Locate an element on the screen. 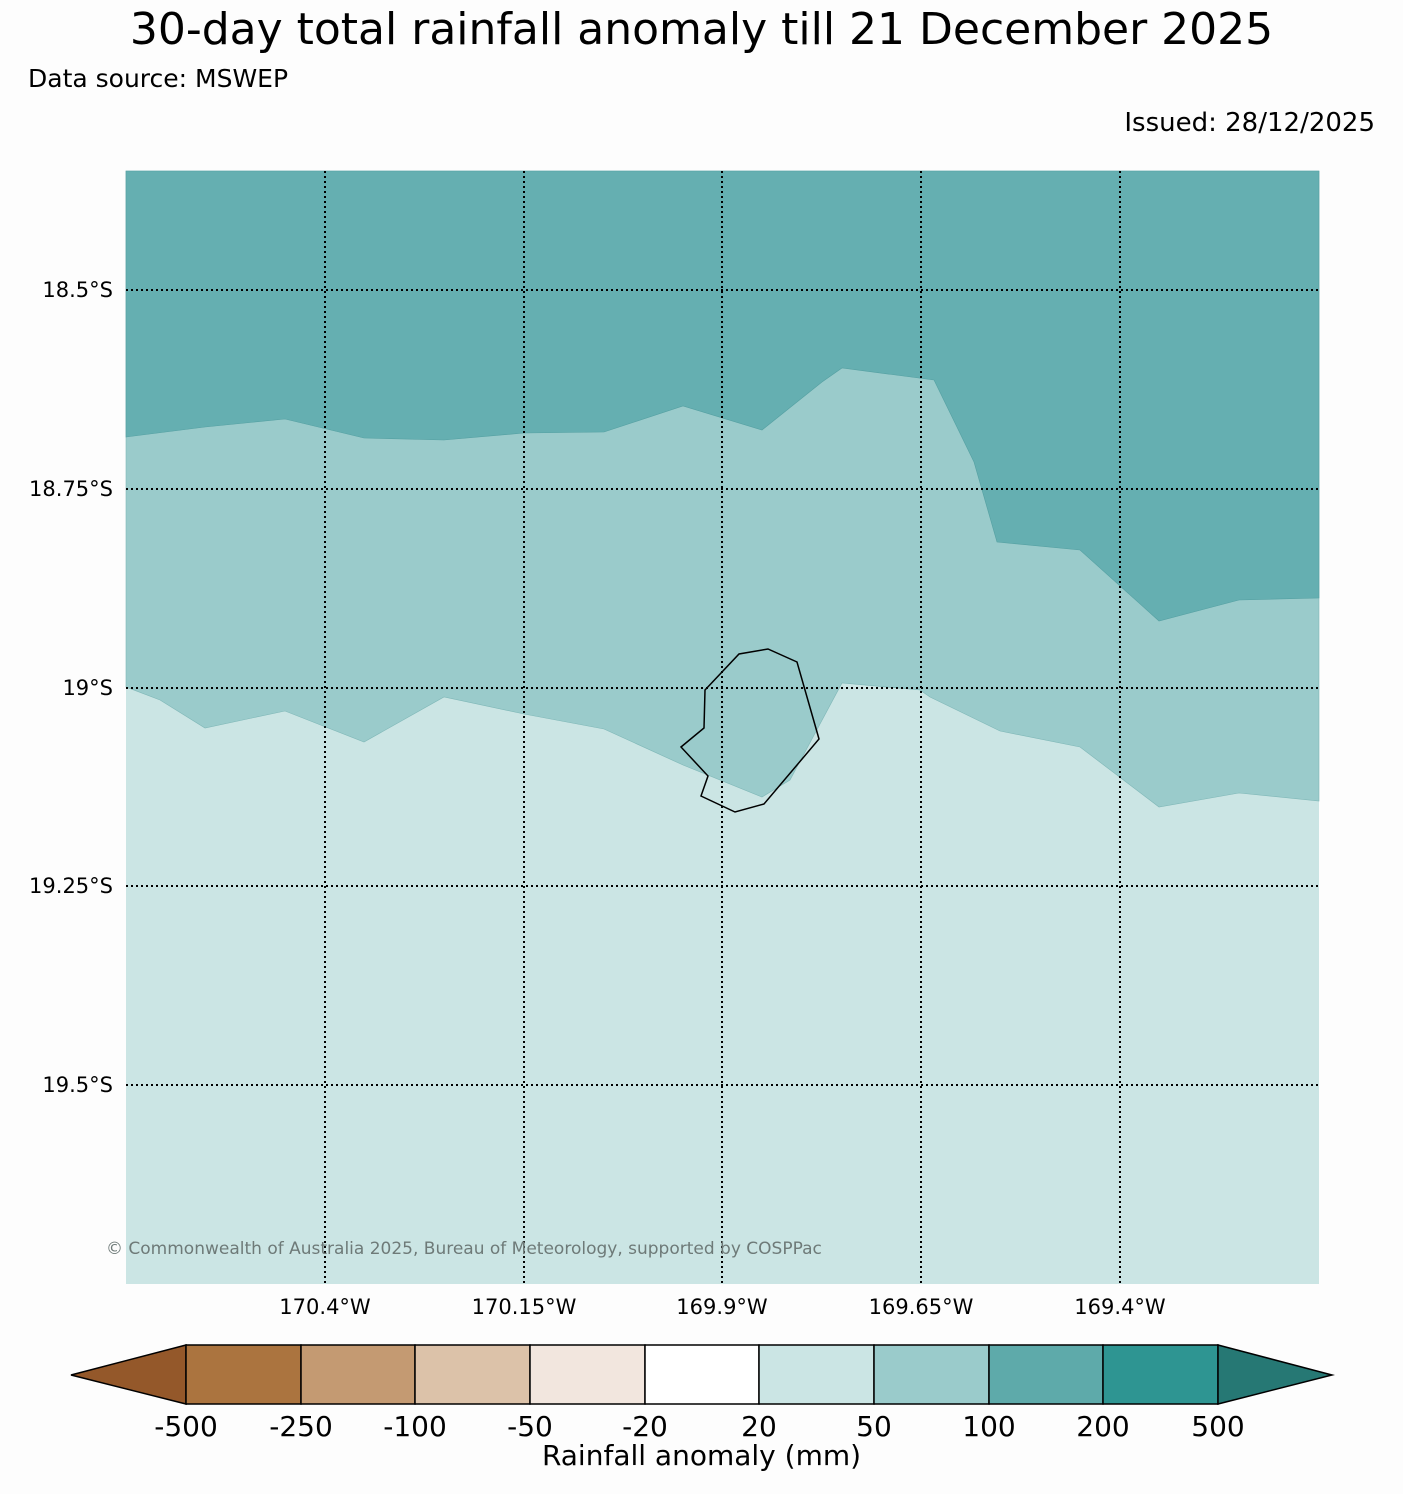 Image resolution: width=1403 pixels, height=1494 pixels. lat-label: 18.5°S is located at coordinates (77, 290).